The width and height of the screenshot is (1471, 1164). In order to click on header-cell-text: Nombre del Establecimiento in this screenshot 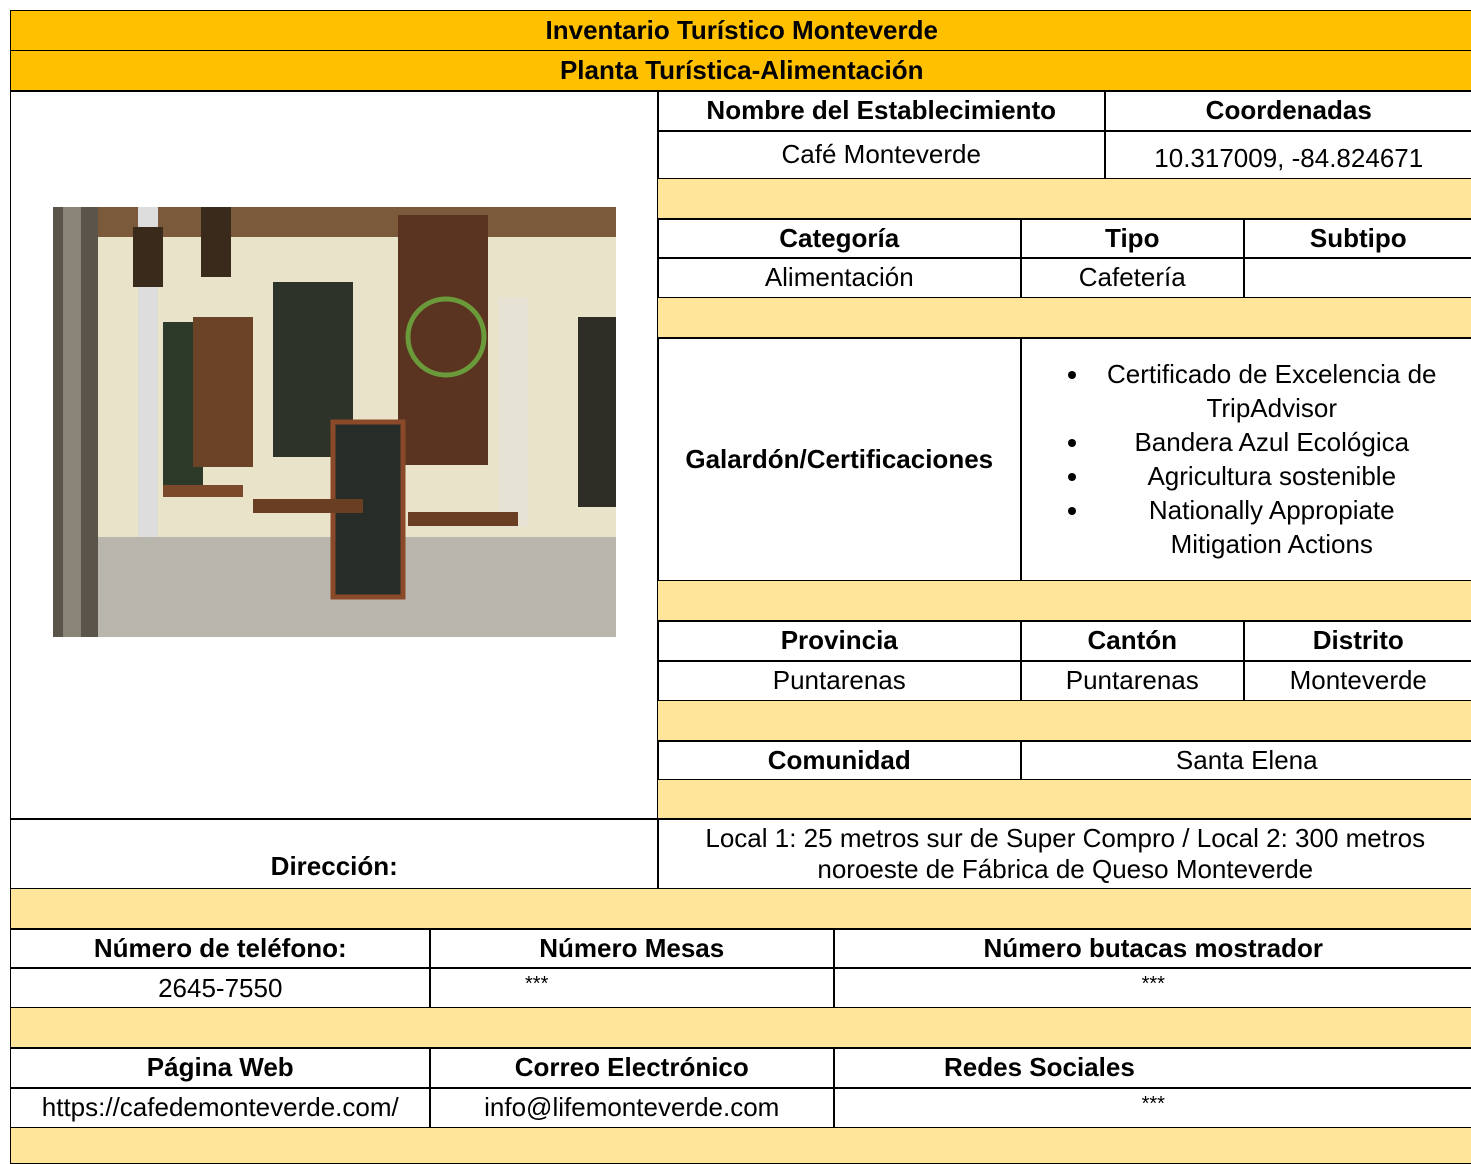, I will do `click(881, 110)`.